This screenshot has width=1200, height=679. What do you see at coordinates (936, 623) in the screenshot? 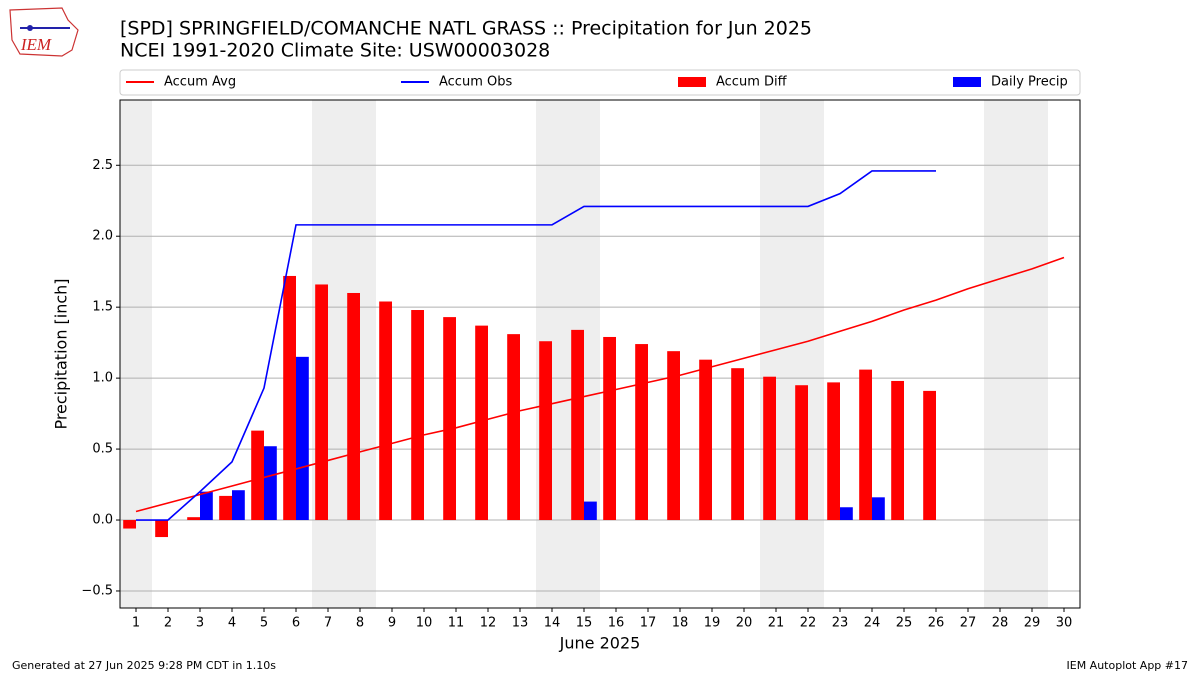
I see `x-tick-label: 26` at bounding box center [936, 623].